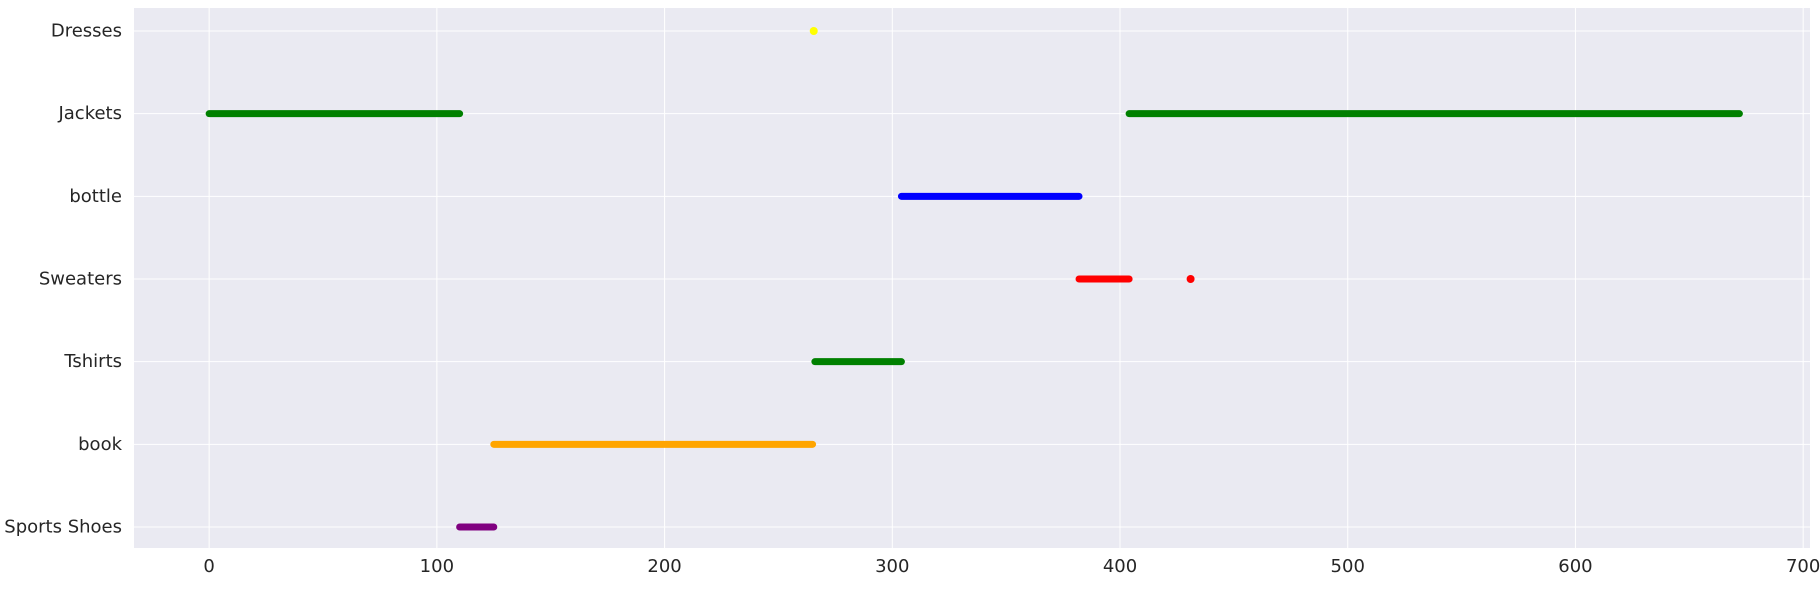 The image size is (1820, 590). I want to click on x-tick-label: 300, so click(892, 566).